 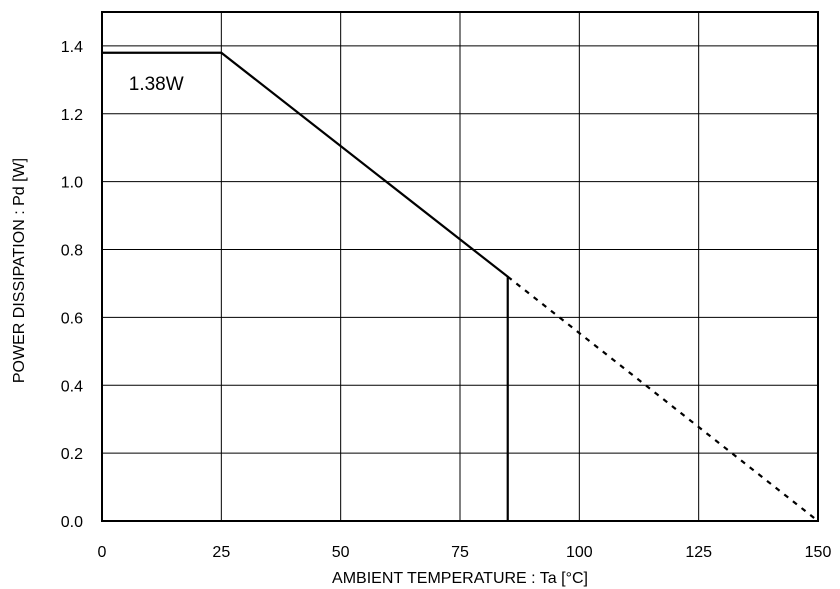 What do you see at coordinates (460, 578) in the screenshot?
I see `x-axis-title: AMBIENT TEMPERATURE : Ta [°C]` at bounding box center [460, 578].